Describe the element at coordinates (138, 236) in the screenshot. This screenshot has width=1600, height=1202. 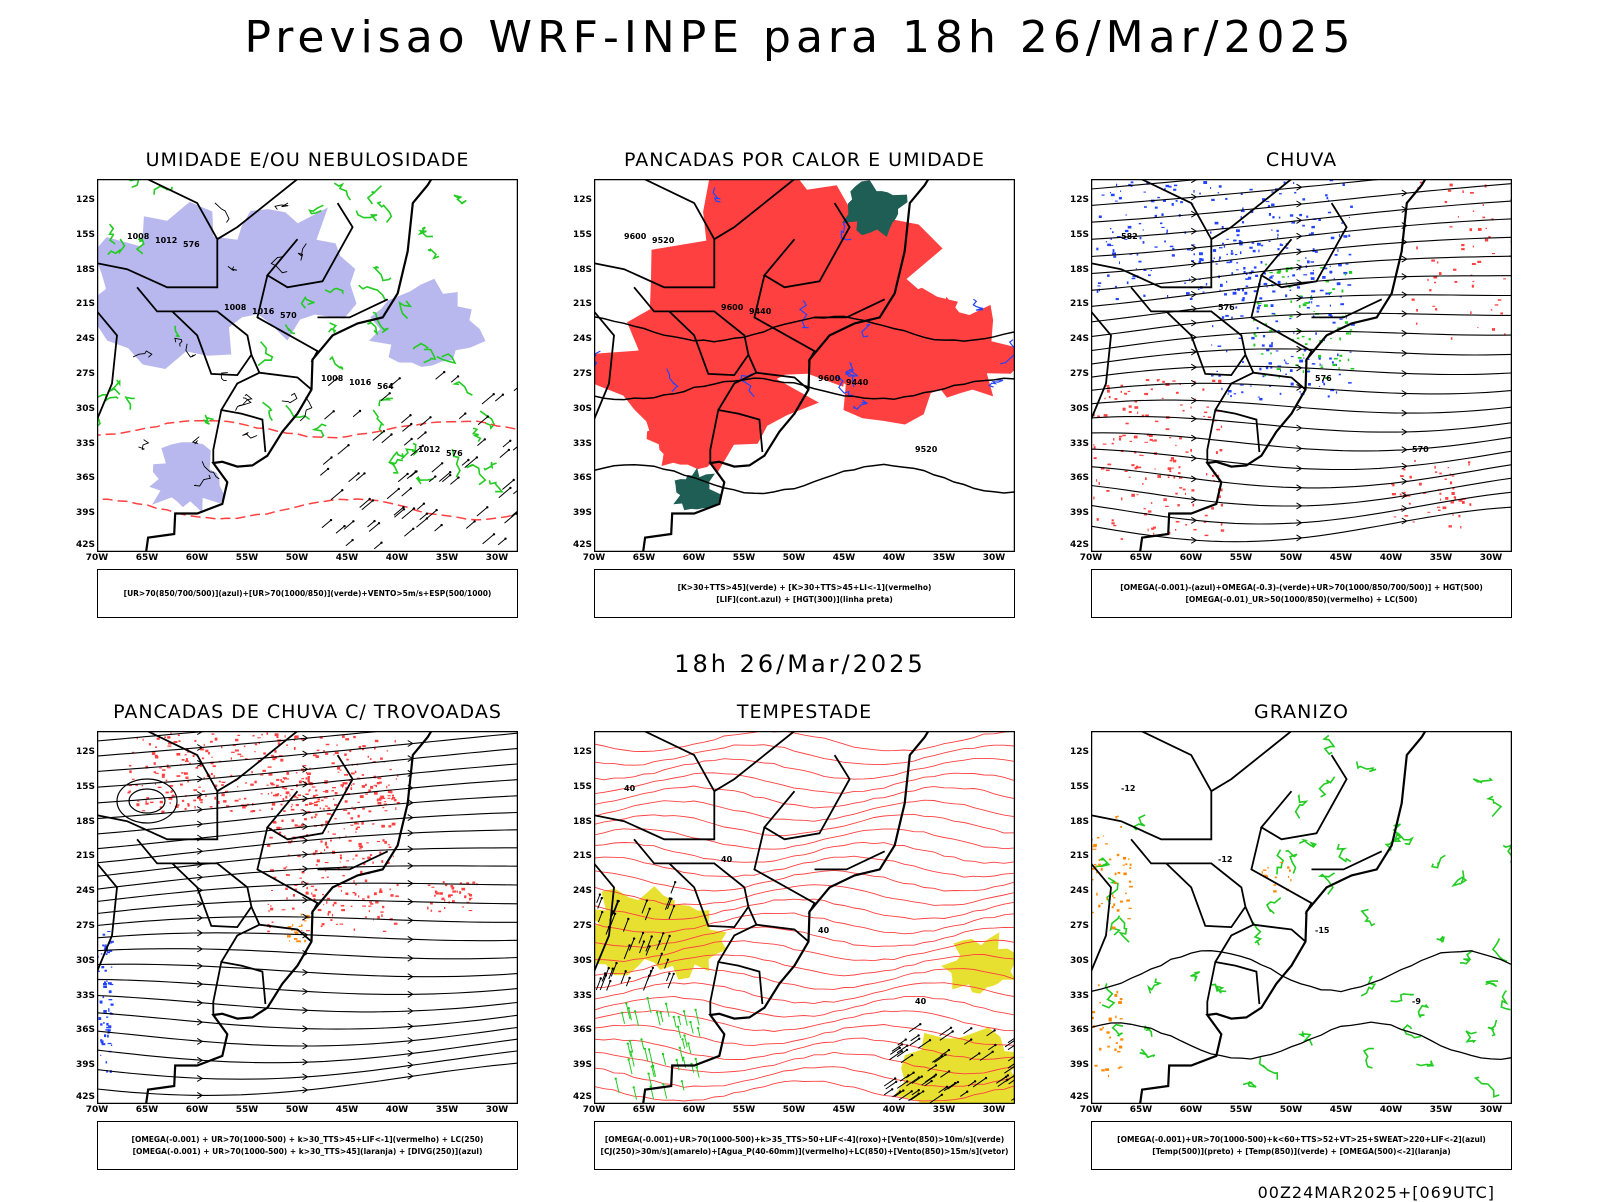
I see `contour-label: 1008` at that location.